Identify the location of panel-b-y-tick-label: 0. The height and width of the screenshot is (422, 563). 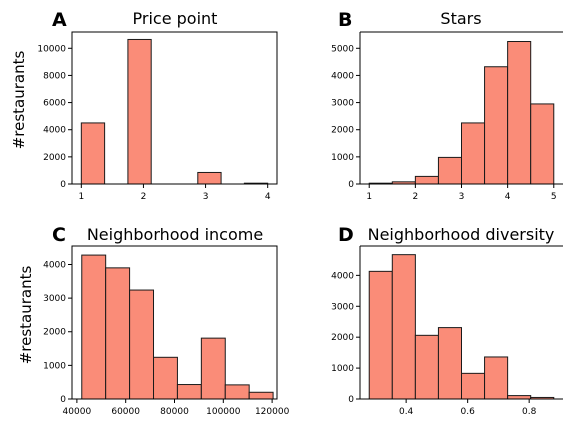
(351, 185).